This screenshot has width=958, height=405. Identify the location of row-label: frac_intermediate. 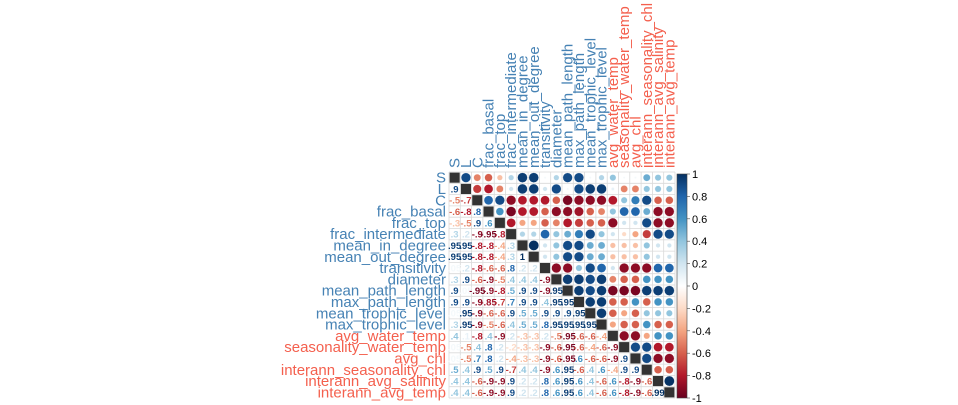
(388, 234).